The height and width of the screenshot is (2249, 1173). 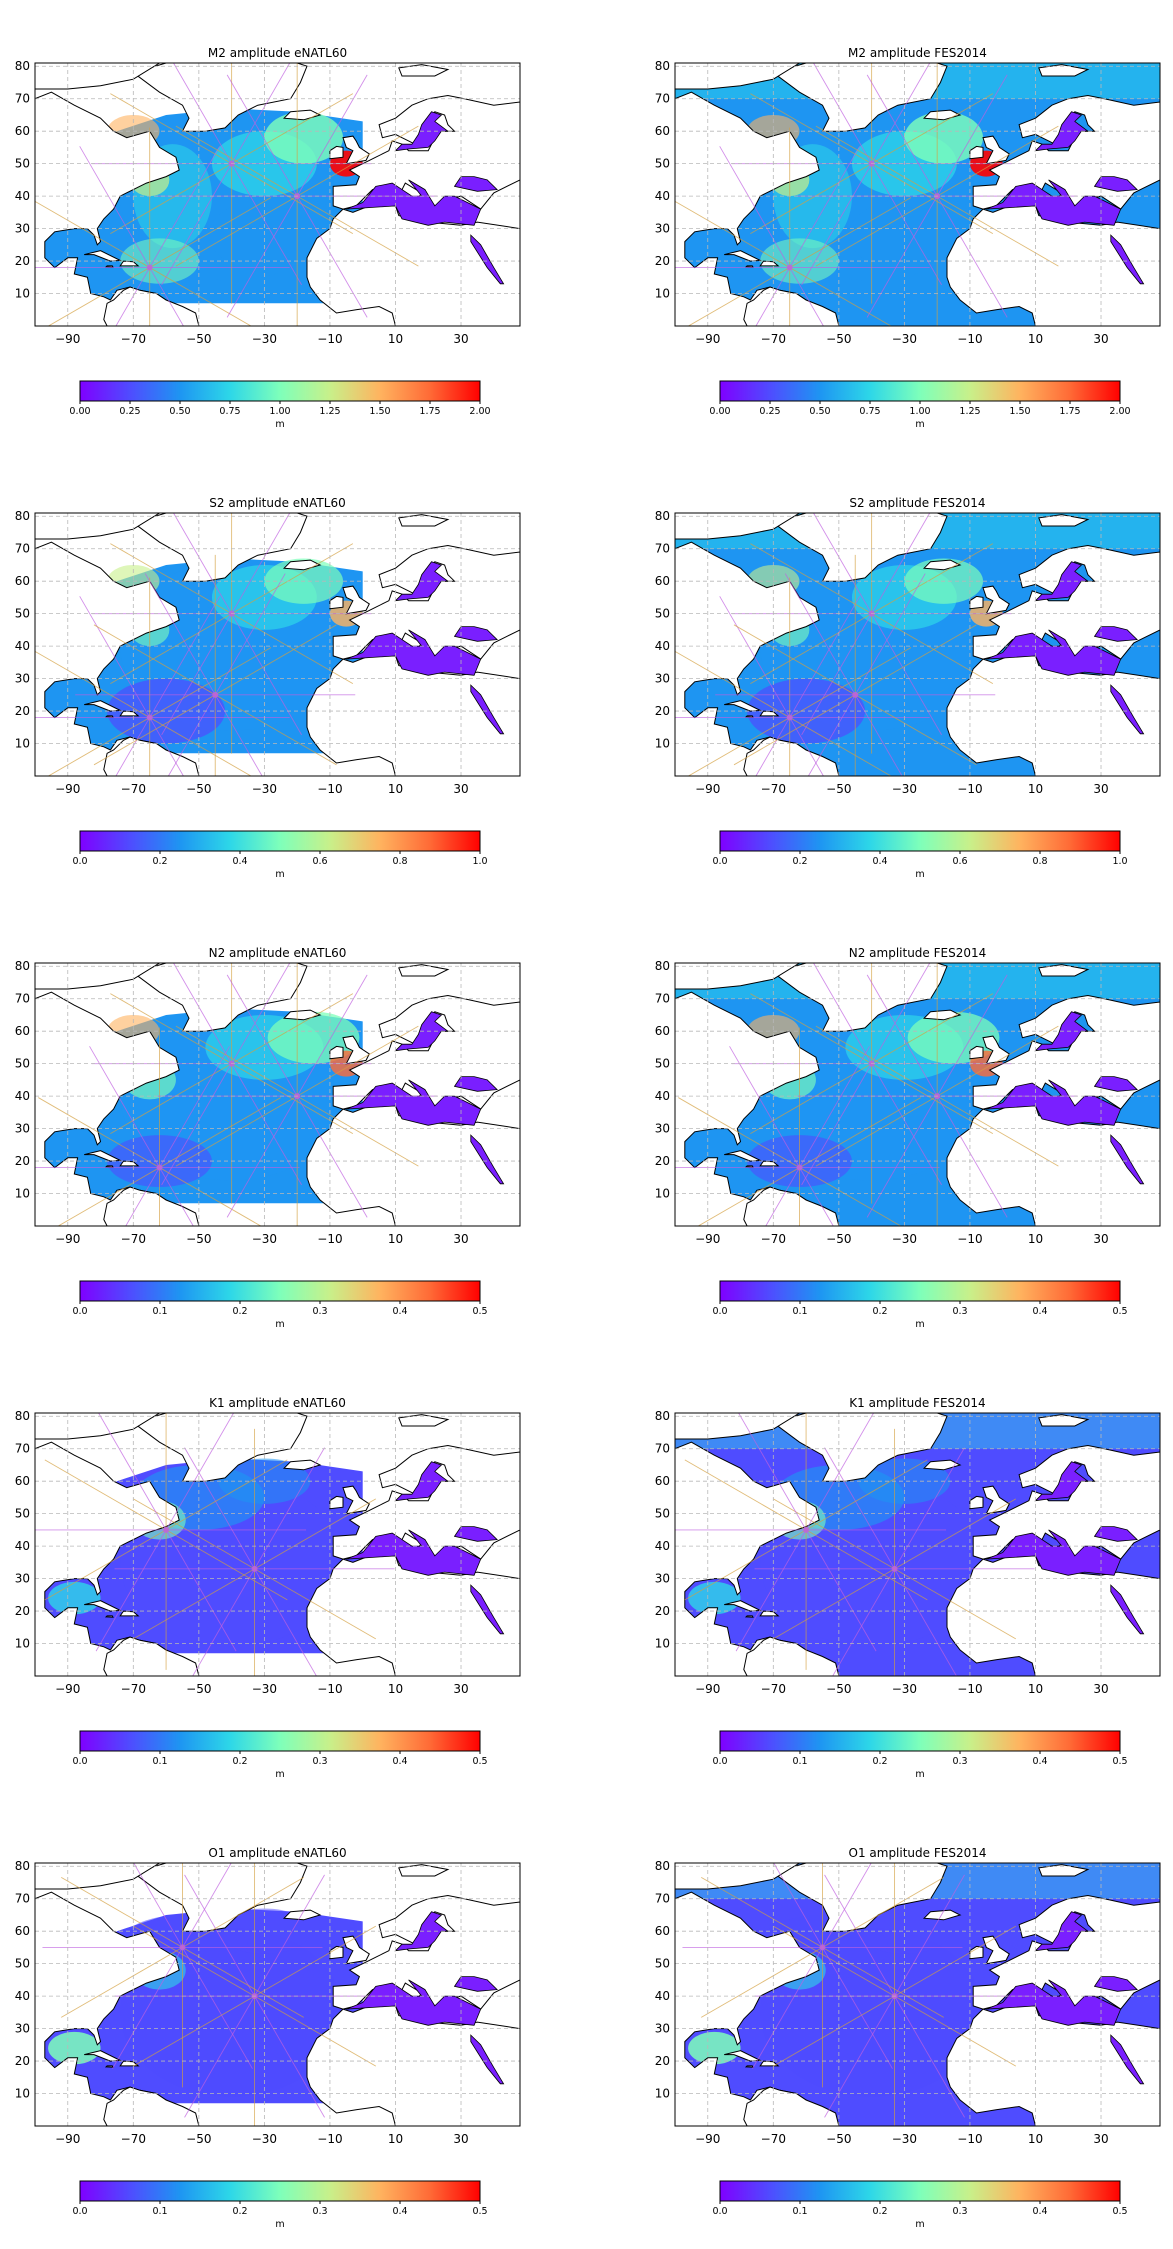 What do you see at coordinates (109, 2066) in the screenshot?
I see `land-jamaica` at bounding box center [109, 2066].